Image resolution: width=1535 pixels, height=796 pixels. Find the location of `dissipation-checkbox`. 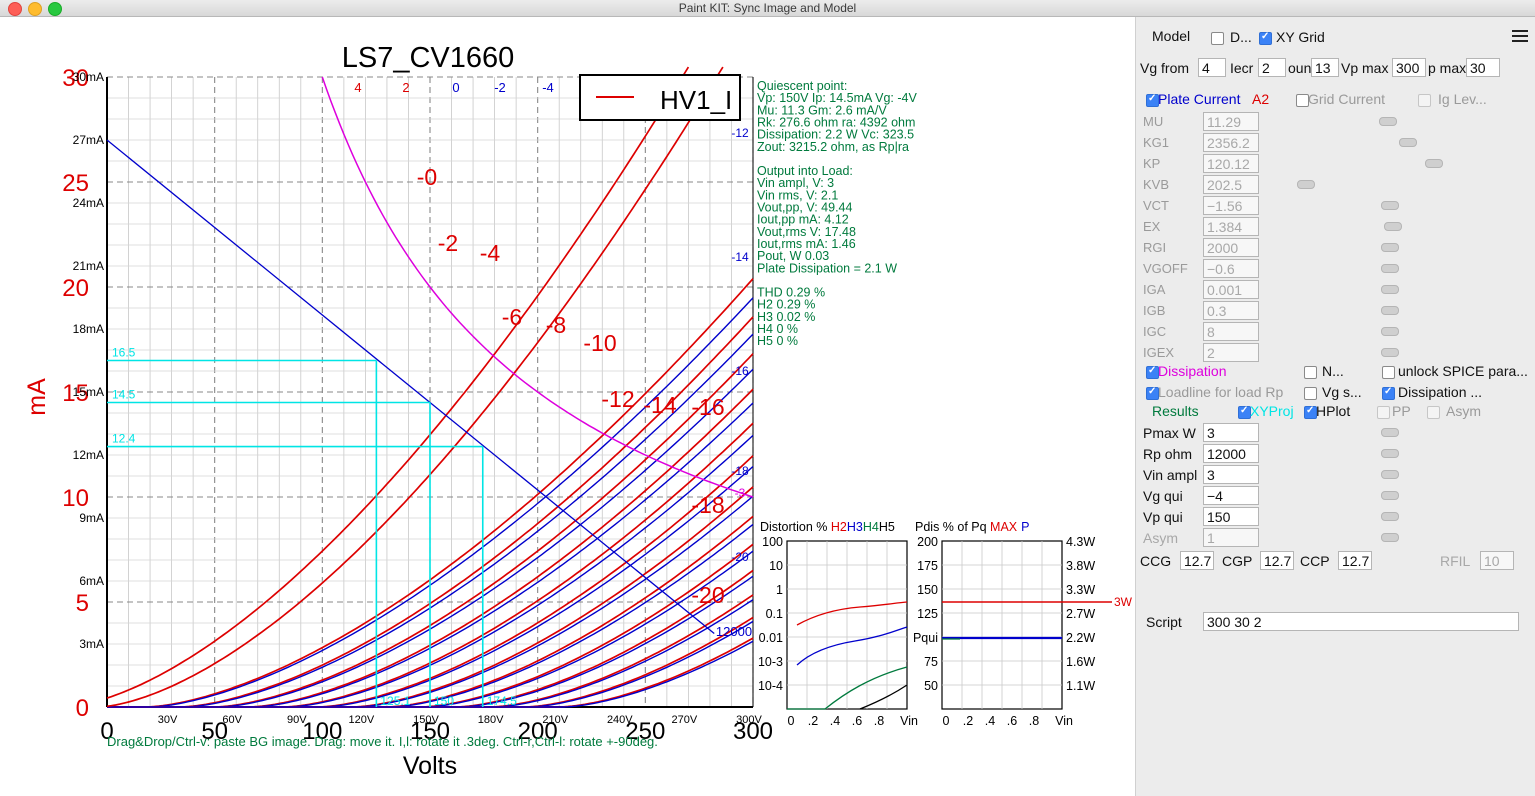

dissipation-checkbox is located at coordinates (1152, 372).